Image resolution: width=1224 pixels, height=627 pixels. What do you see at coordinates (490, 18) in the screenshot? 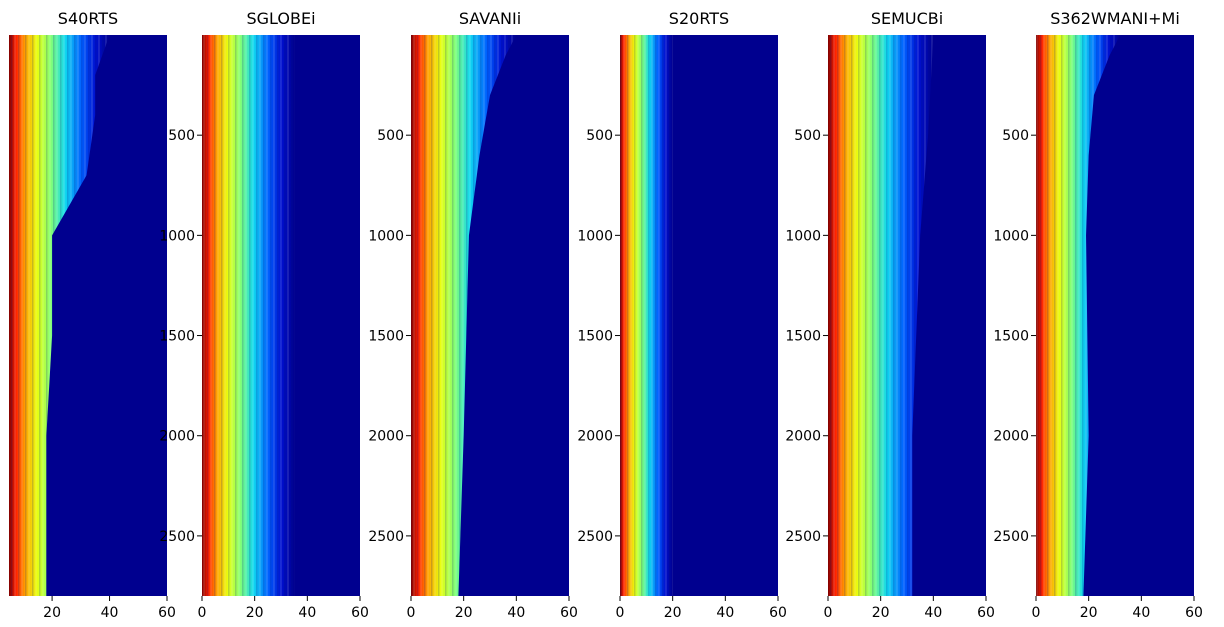
I see `panel-title: SAVANIi` at bounding box center [490, 18].